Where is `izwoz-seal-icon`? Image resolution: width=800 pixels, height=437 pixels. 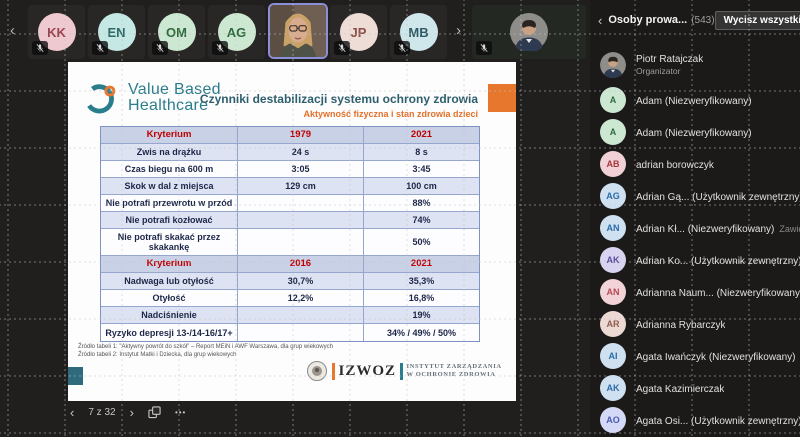
izwoz-seal-icon is located at coordinates (317, 371).